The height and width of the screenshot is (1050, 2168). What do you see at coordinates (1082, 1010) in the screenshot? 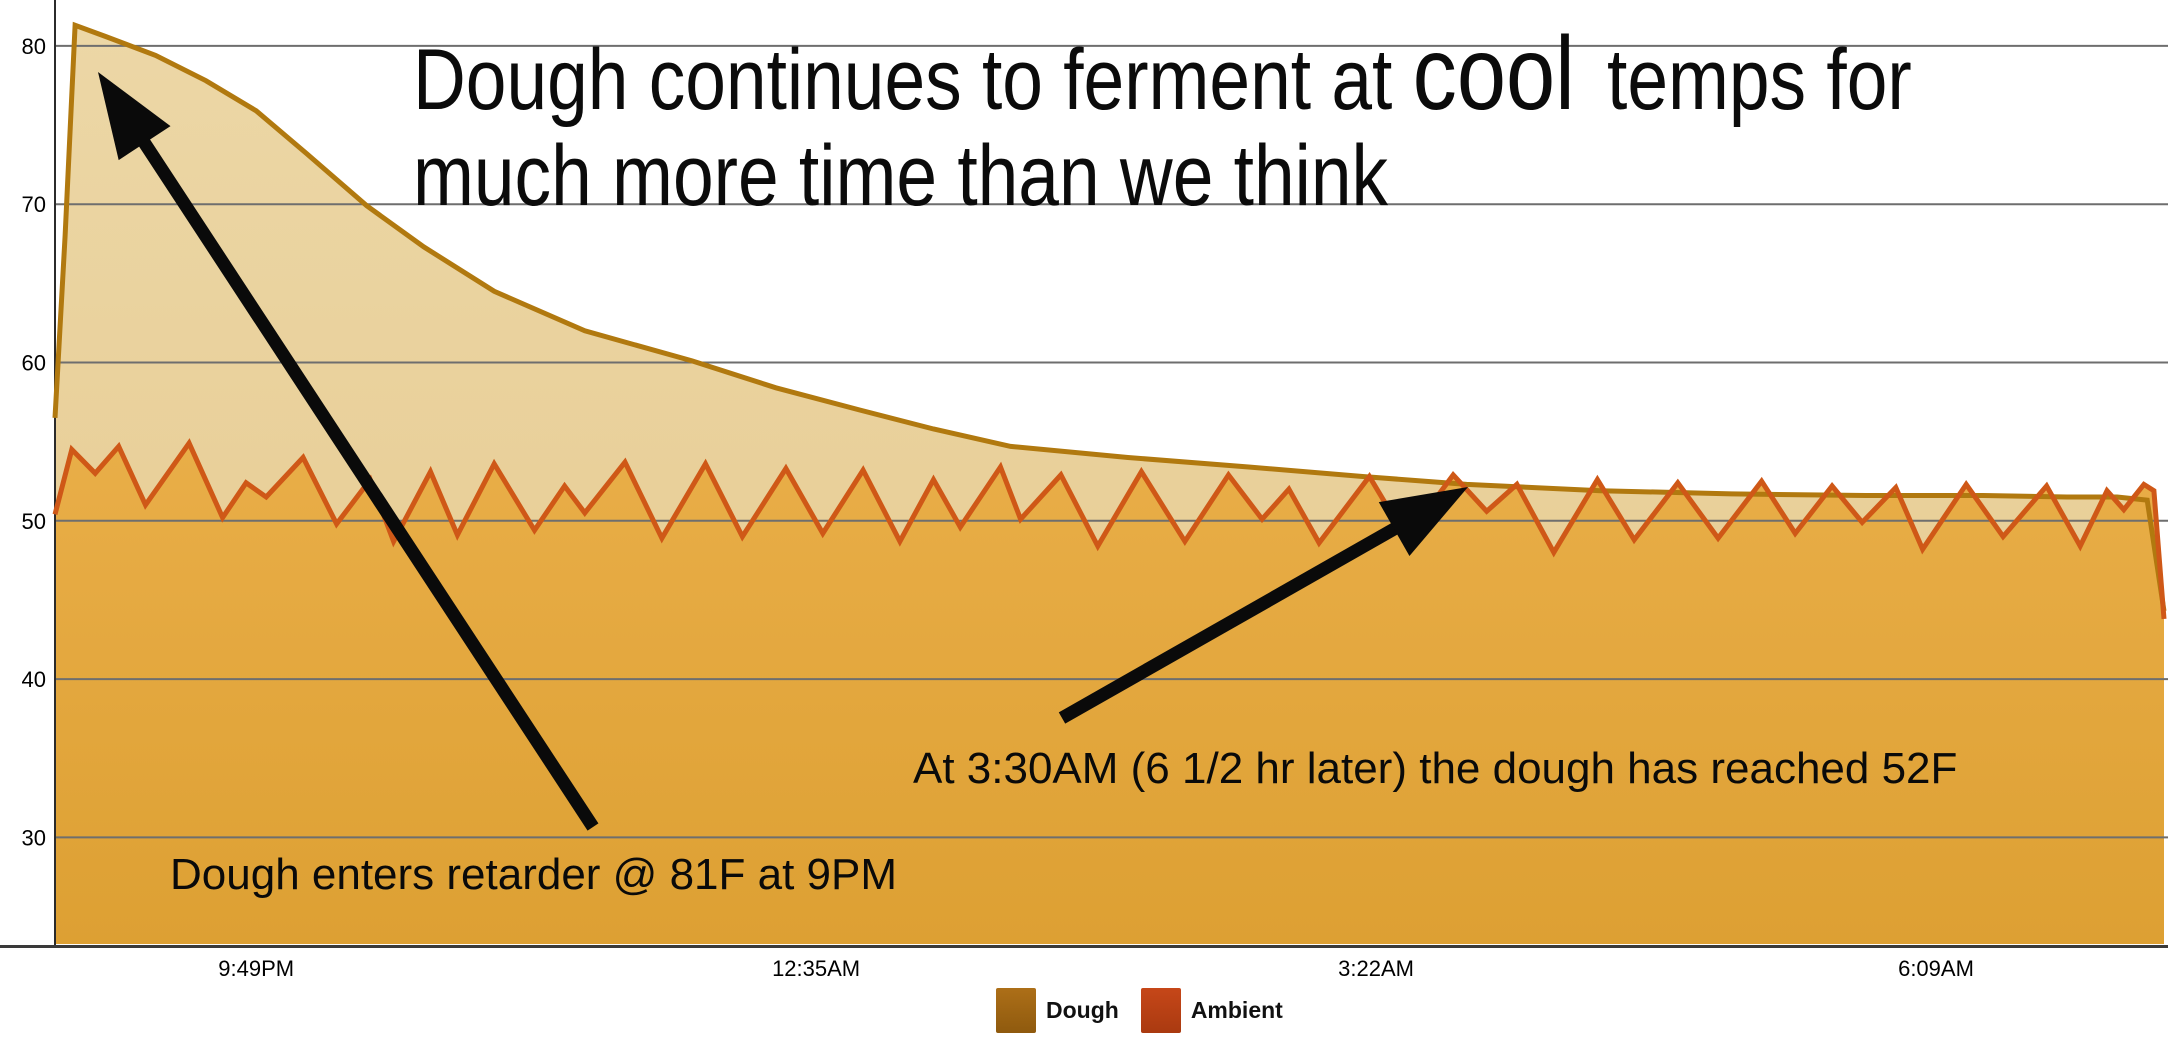
I see `legend-label-dough: Dough` at bounding box center [1082, 1010].